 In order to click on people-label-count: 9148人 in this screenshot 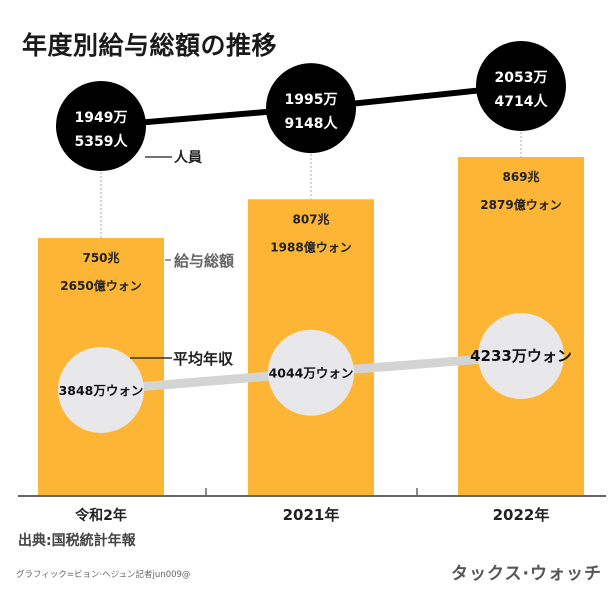, I will do `click(312, 123)`.